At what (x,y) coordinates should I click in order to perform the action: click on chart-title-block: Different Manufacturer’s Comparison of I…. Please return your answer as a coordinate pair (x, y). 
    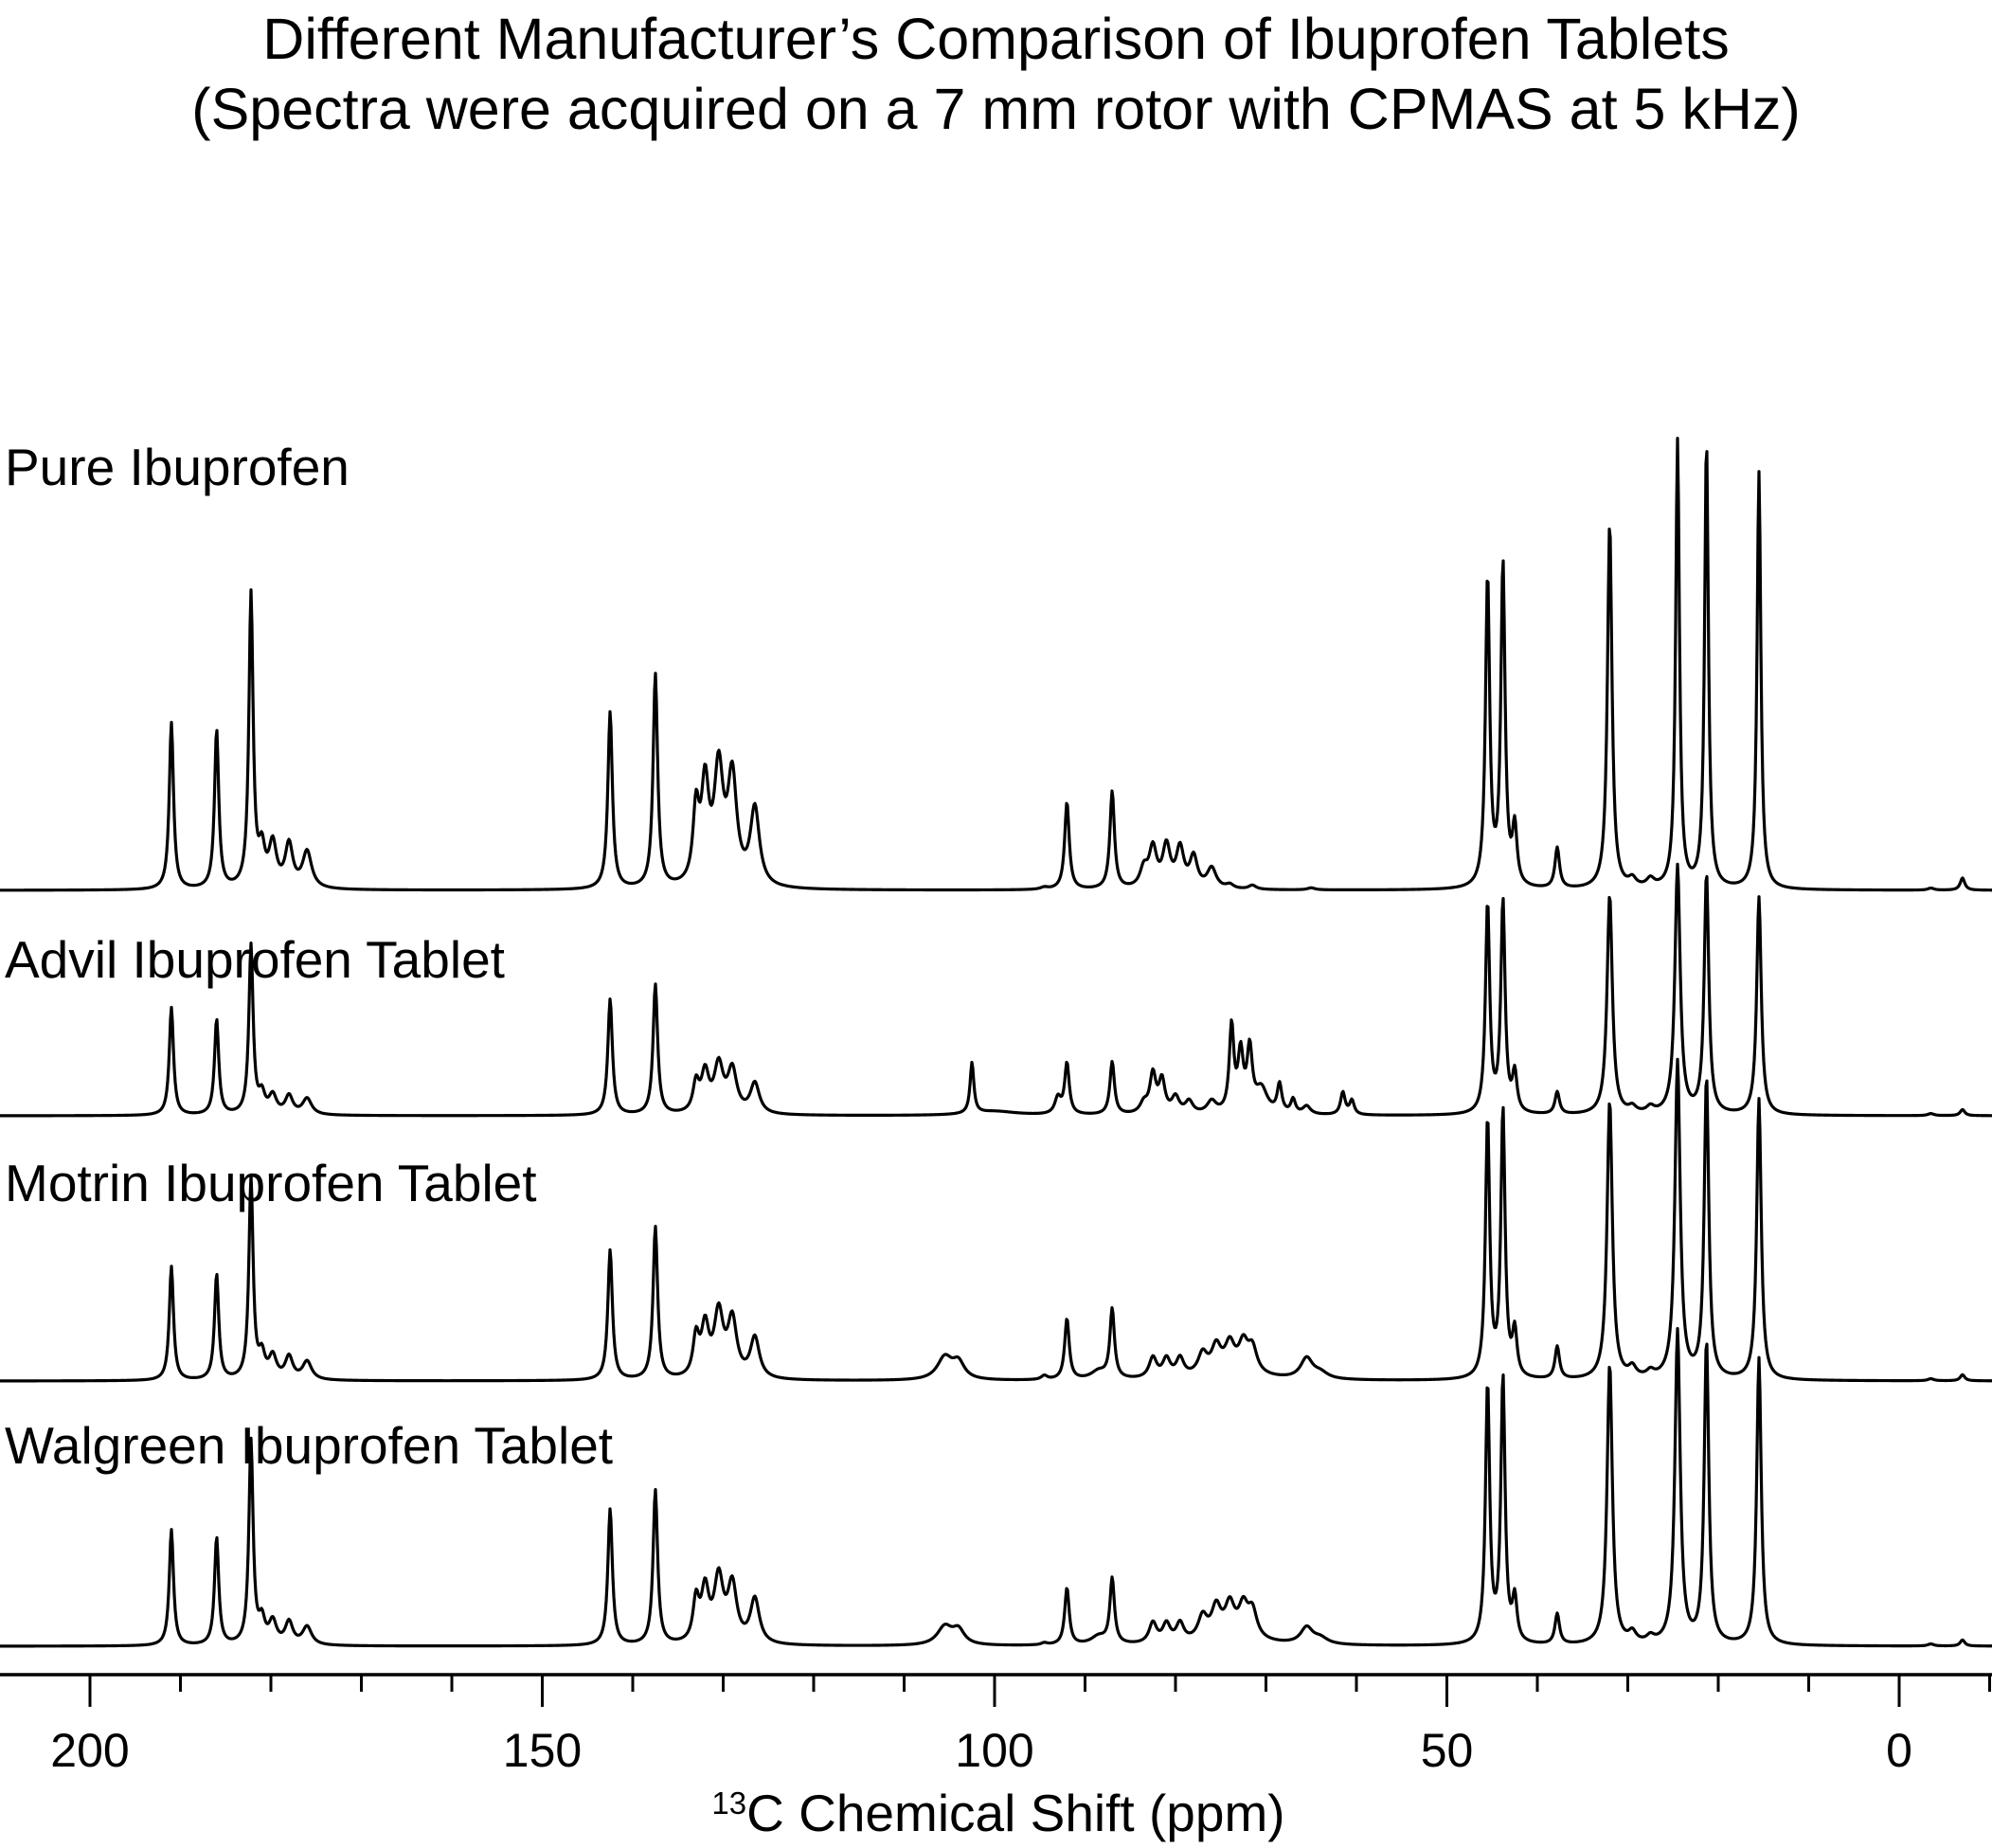
    Looking at the image, I should click on (996, 74).